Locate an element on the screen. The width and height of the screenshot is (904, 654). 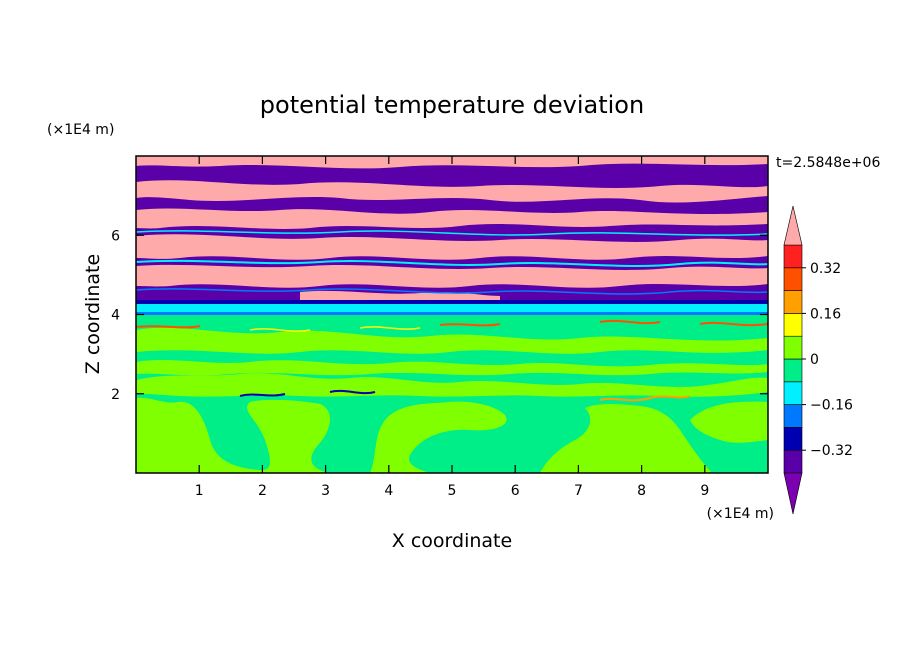
y-unit-label: (×1E4 m) is located at coordinates (80, 130).